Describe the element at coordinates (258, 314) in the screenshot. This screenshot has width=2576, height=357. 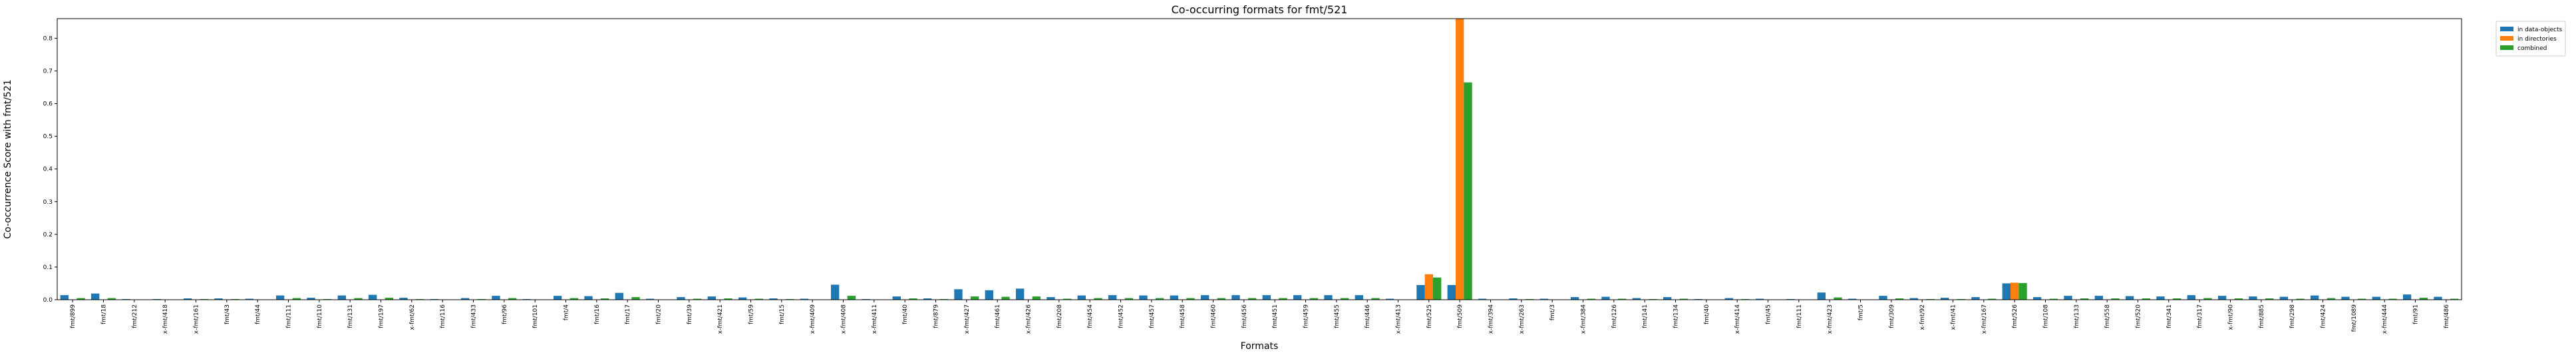
I see `x-tick-label: fmt/44` at that location.